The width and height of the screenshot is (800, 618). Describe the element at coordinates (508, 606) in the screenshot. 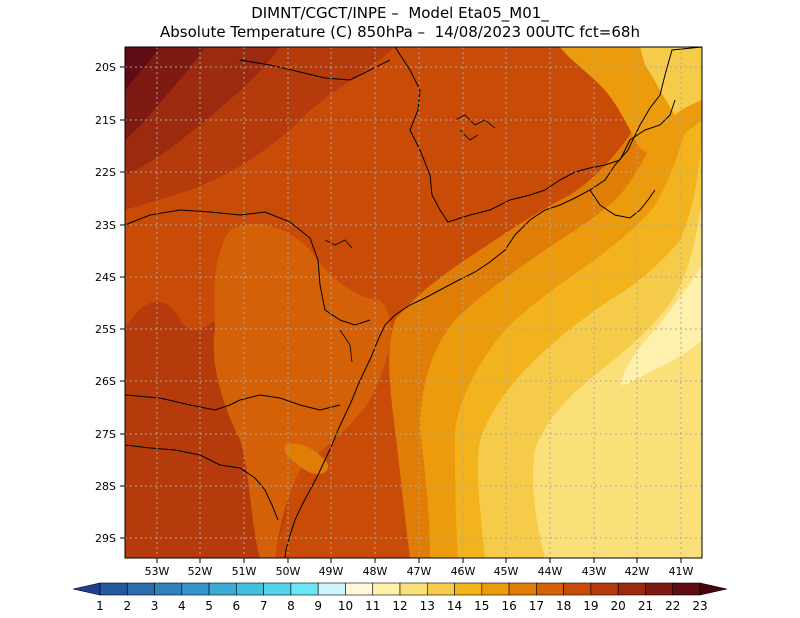

I see `colorbar-label: 16` at that location.